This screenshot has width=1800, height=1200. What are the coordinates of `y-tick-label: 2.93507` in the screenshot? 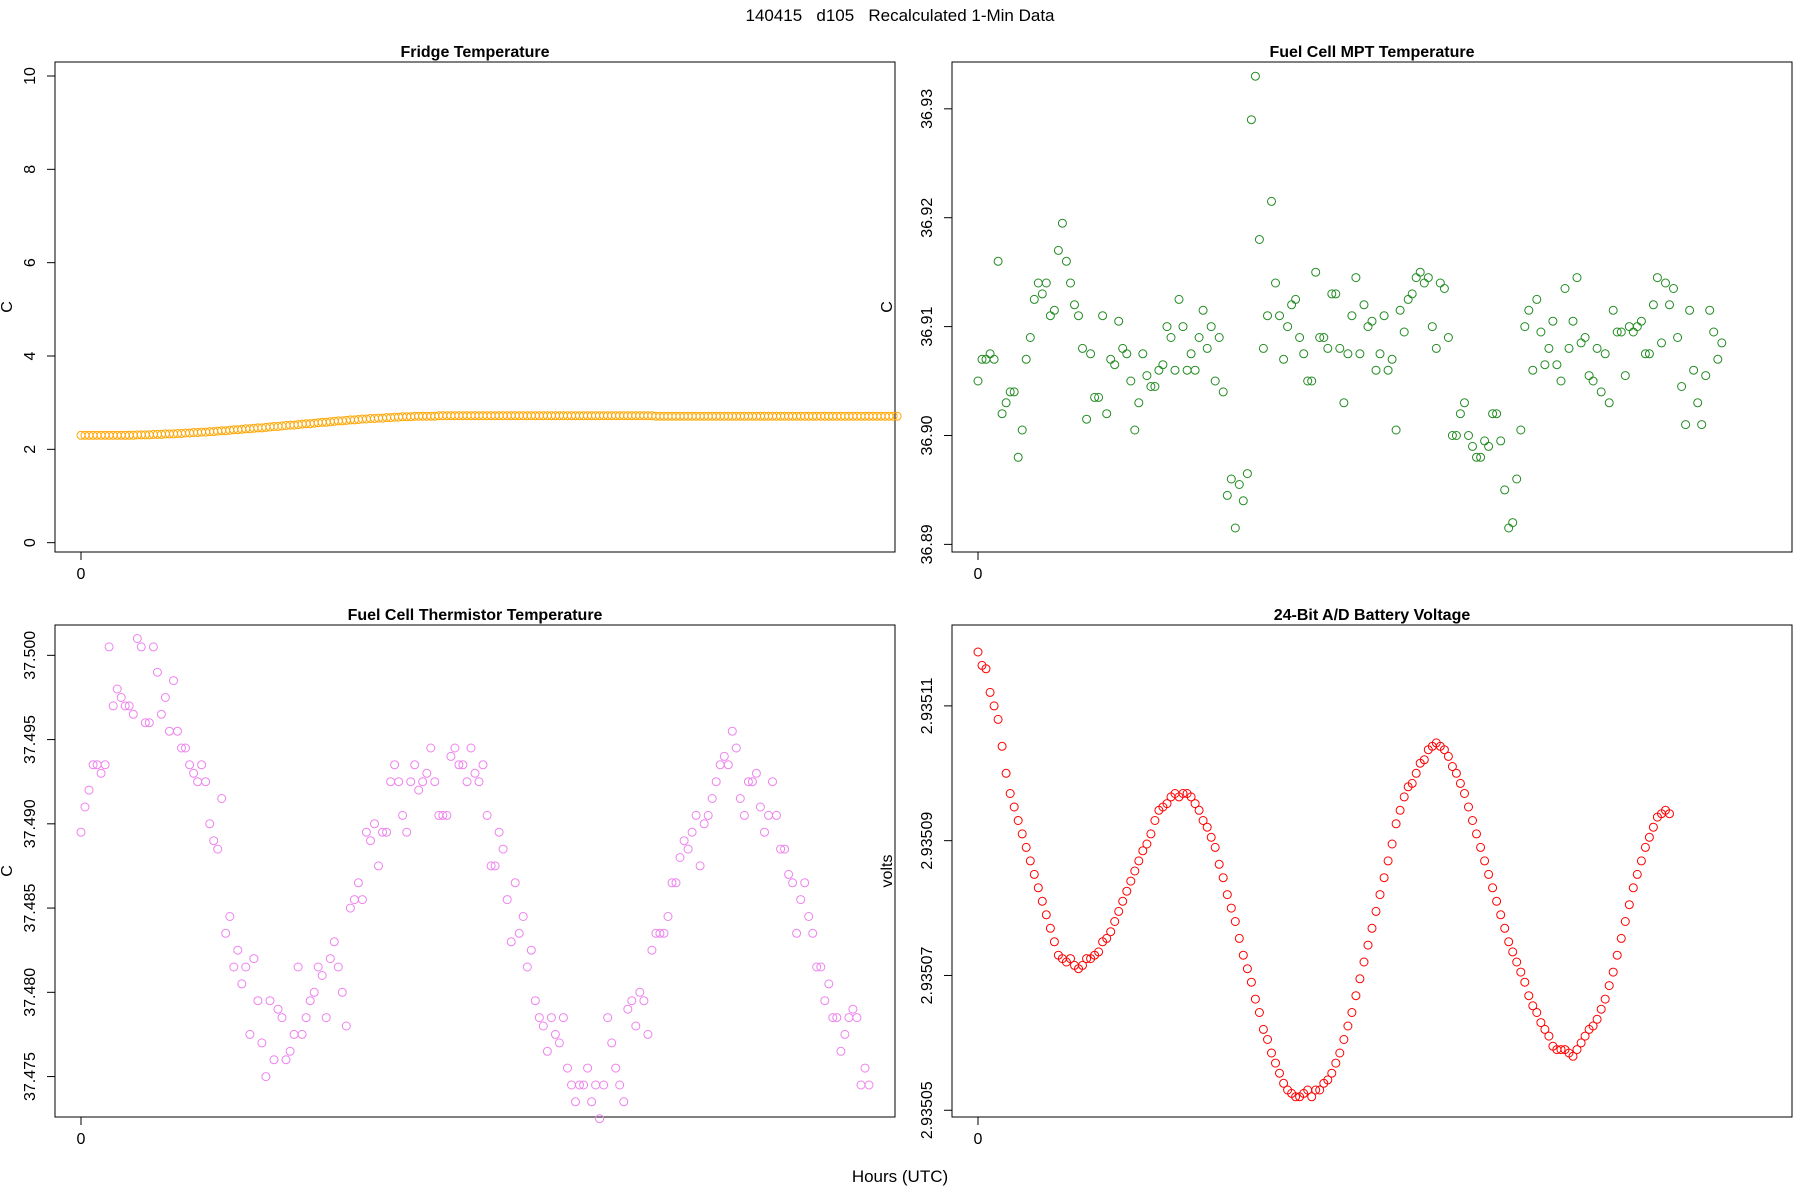 It's located at (927, 975).